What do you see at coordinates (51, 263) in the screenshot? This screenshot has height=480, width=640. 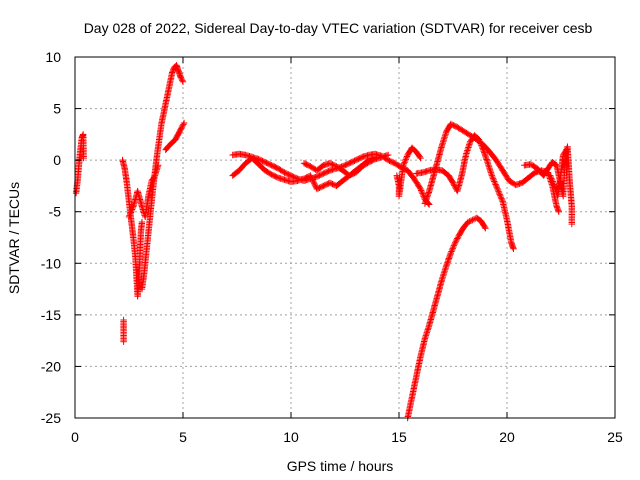 I see `y-tick-label: -10` at bounding box center [51, 263].